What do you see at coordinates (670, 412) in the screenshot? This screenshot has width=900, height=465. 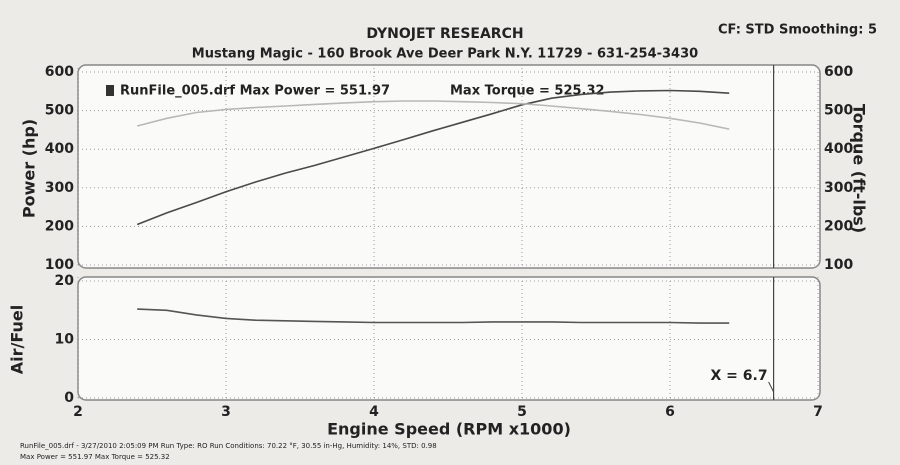 I see `x-tick-label: 6` at bounding box center [670, 412].